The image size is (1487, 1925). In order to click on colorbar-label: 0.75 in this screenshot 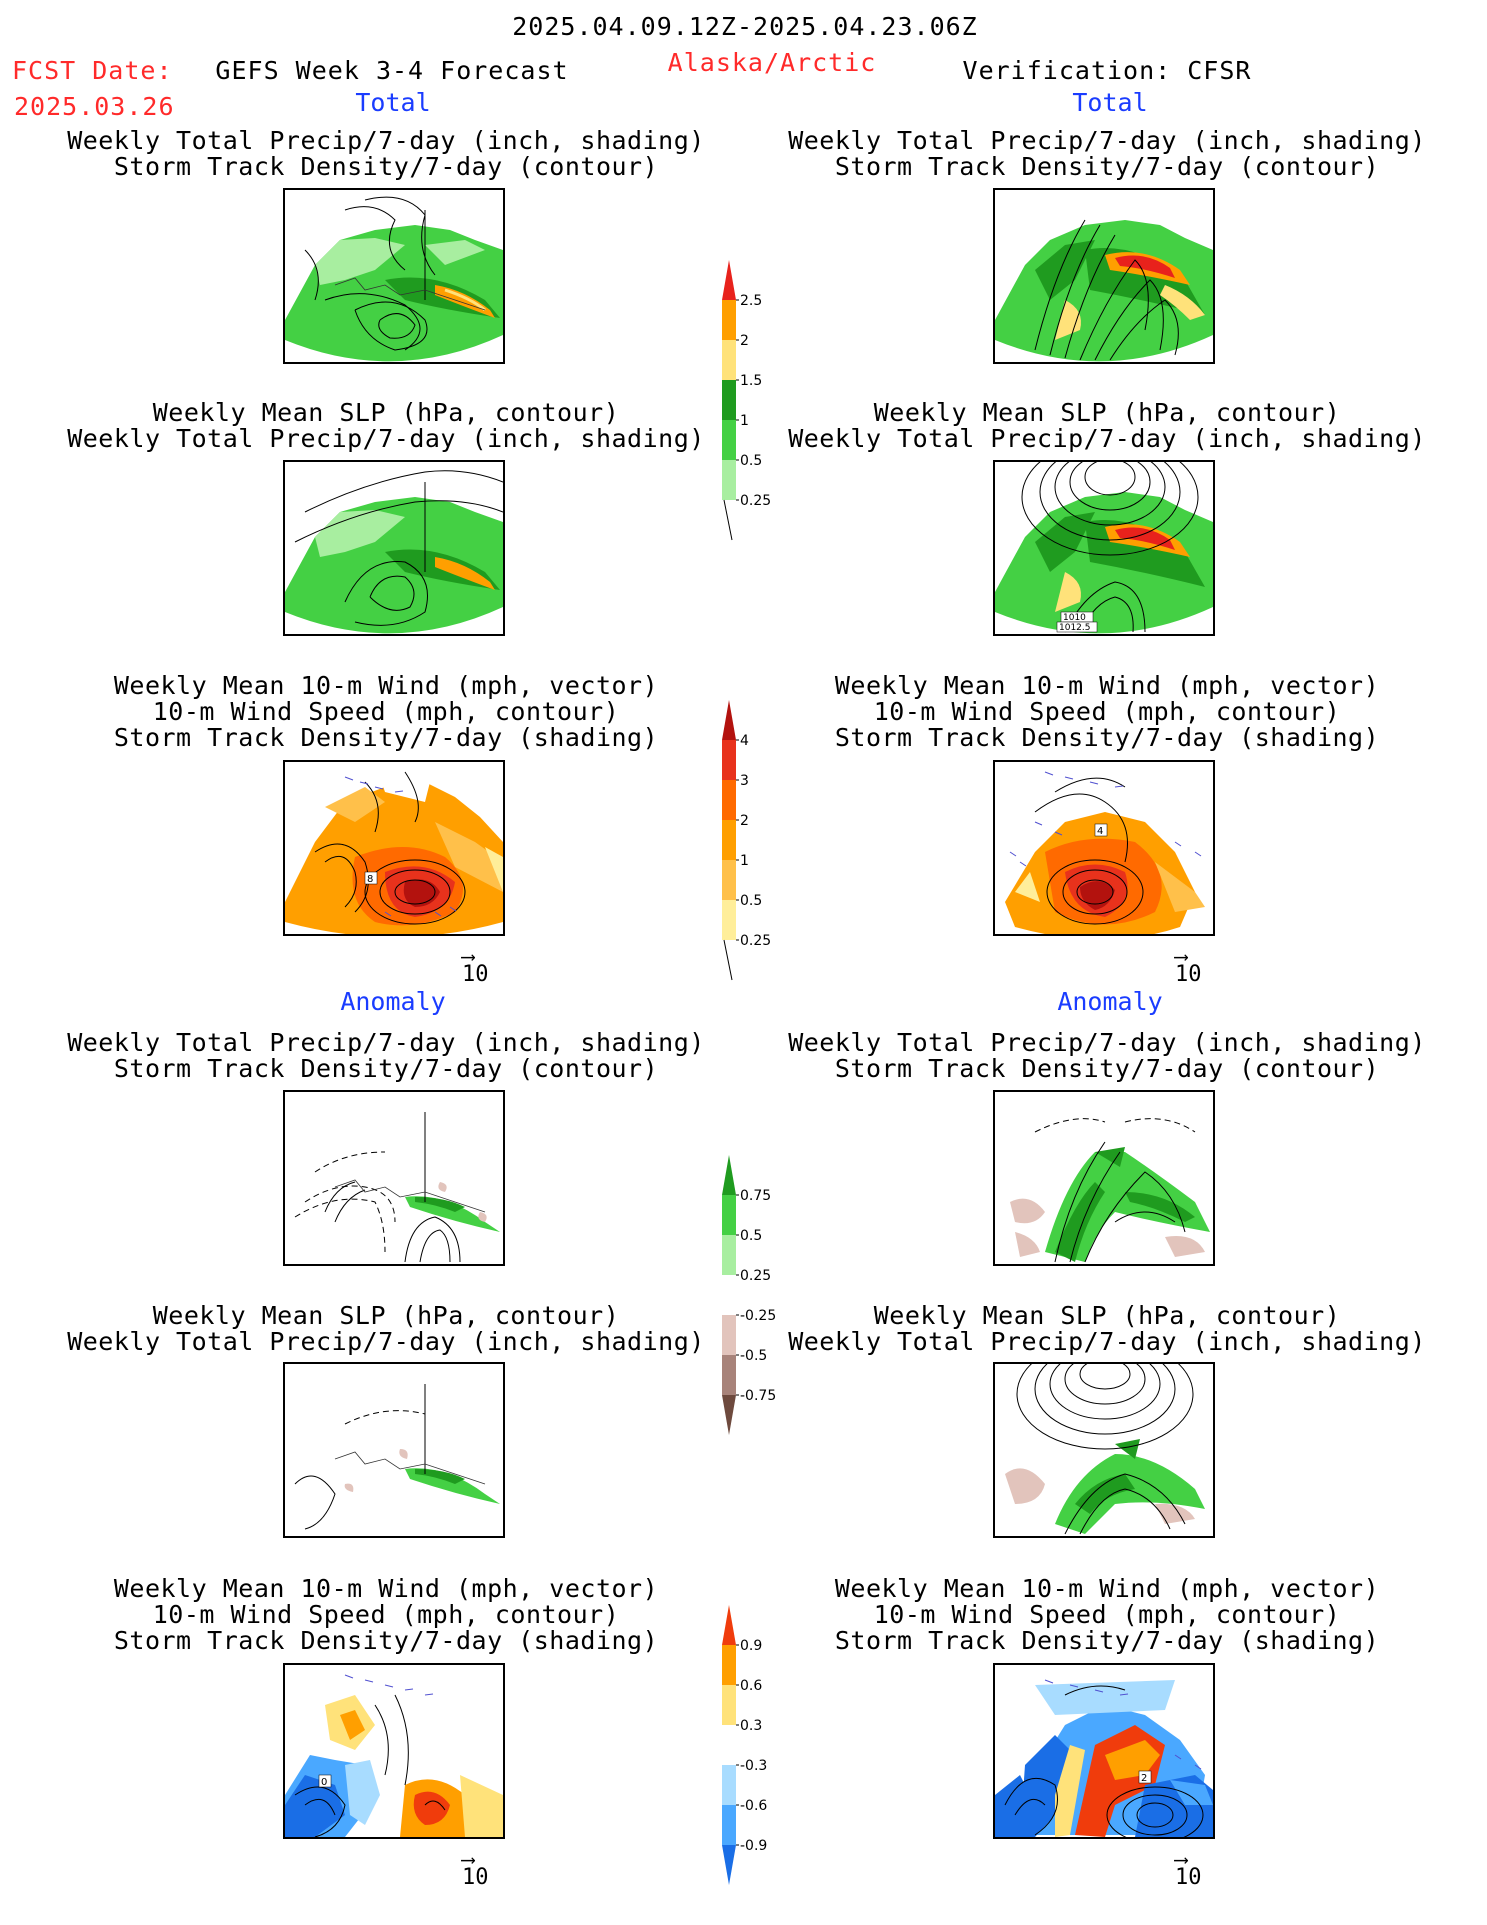, I will do `click(755, 1196)`.